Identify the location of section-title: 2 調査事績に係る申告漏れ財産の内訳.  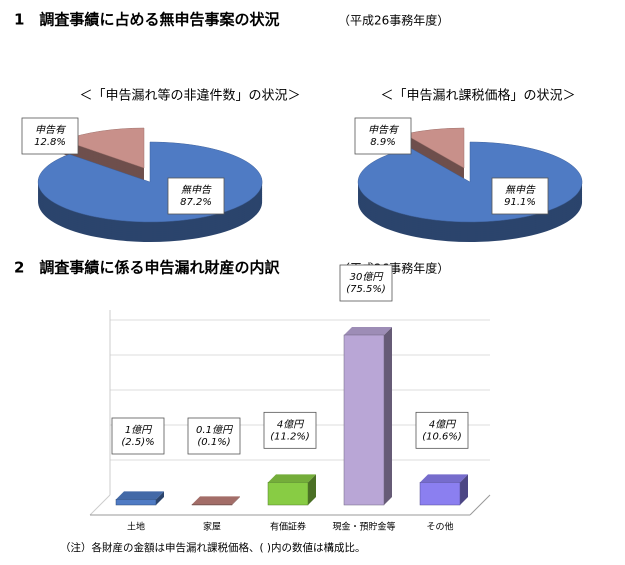
(147, 268).